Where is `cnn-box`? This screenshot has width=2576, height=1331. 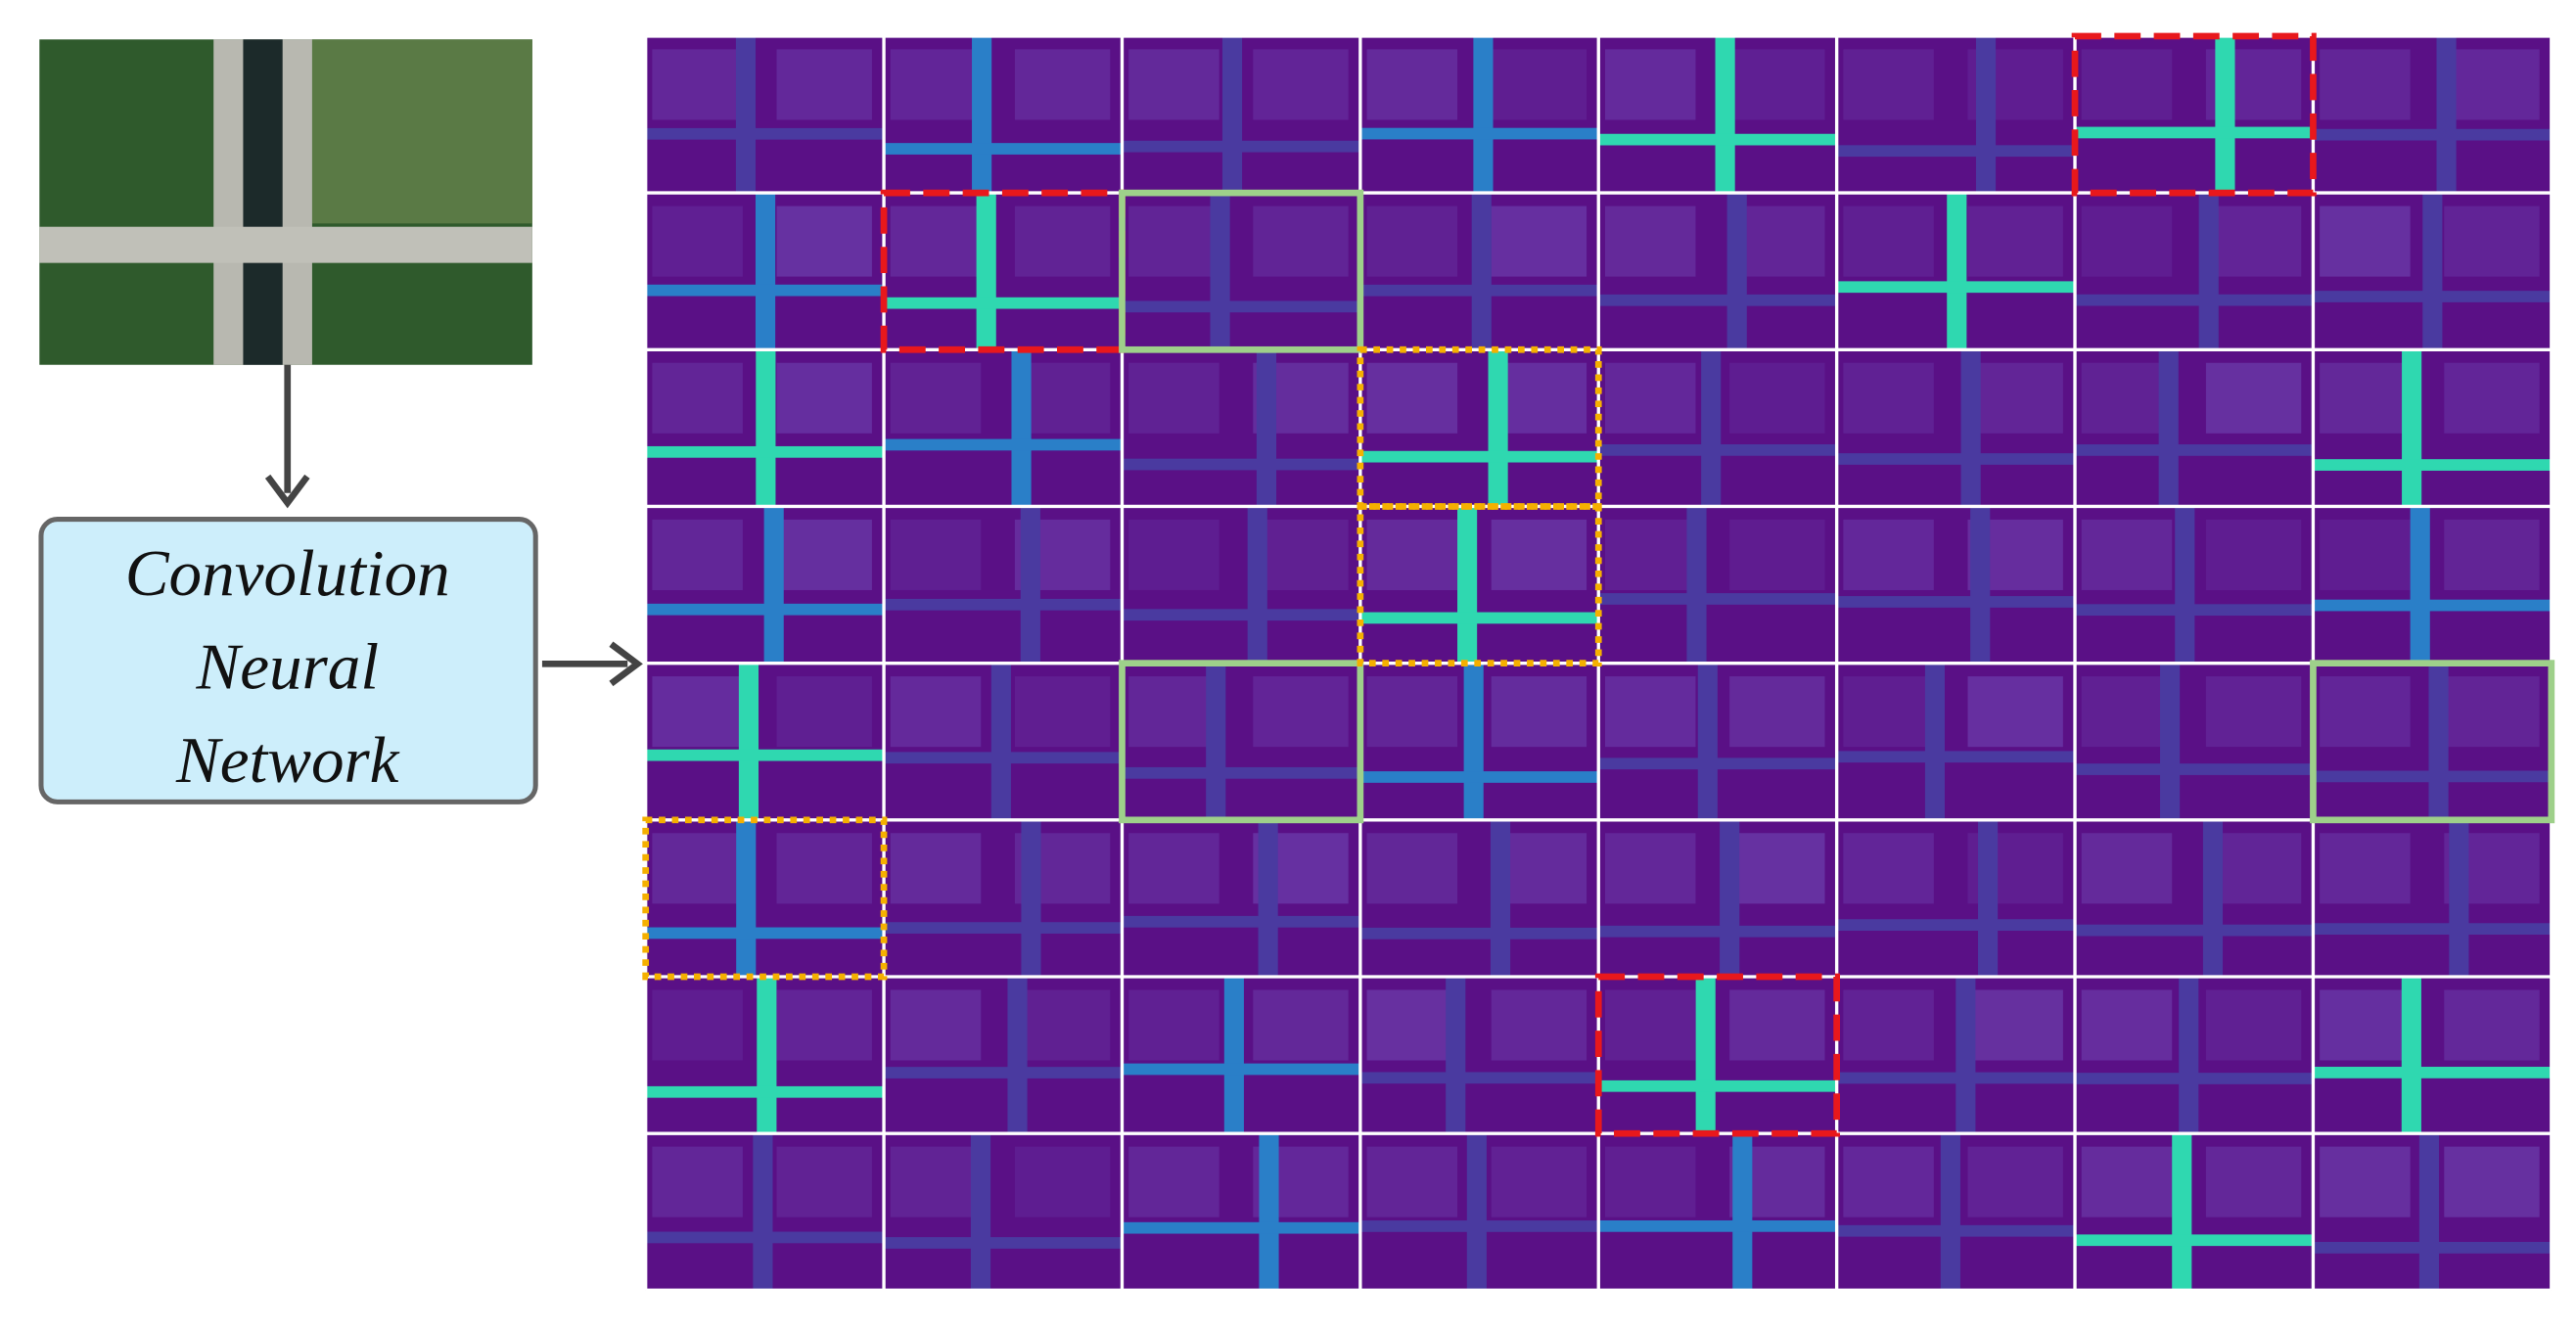 cnn-box is located at coordinates (288, 660).